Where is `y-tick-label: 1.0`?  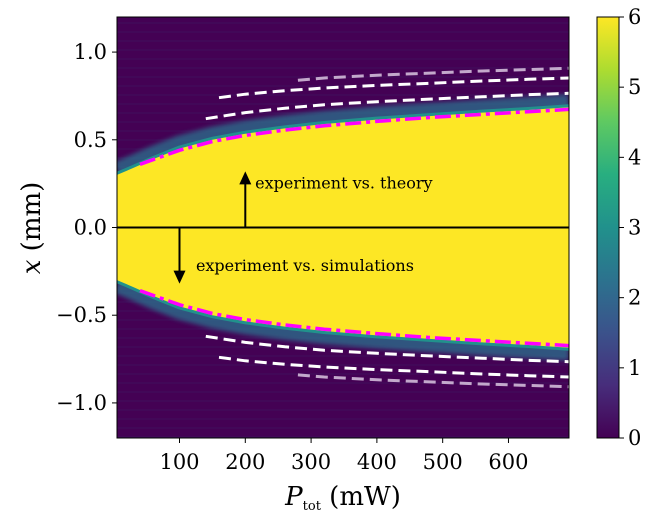
y-tick-label: 1.0 is located at coordinates (90, 52).